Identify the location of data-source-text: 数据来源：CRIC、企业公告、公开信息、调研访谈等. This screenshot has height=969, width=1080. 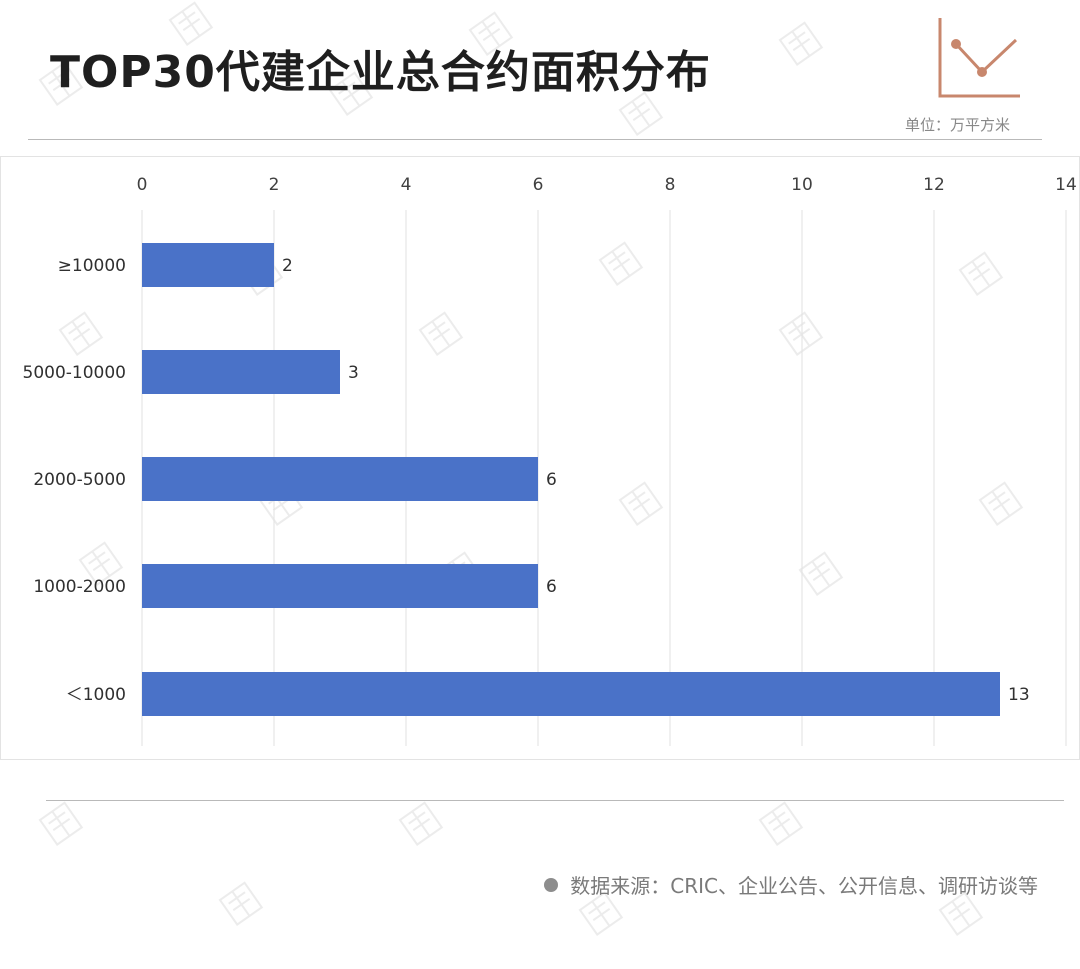
(804, 886).